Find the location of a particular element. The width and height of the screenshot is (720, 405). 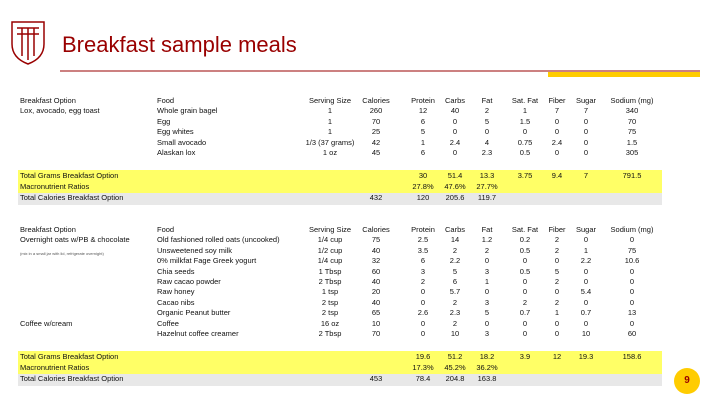

total-value: 120 is located at coordinates (423, 198).